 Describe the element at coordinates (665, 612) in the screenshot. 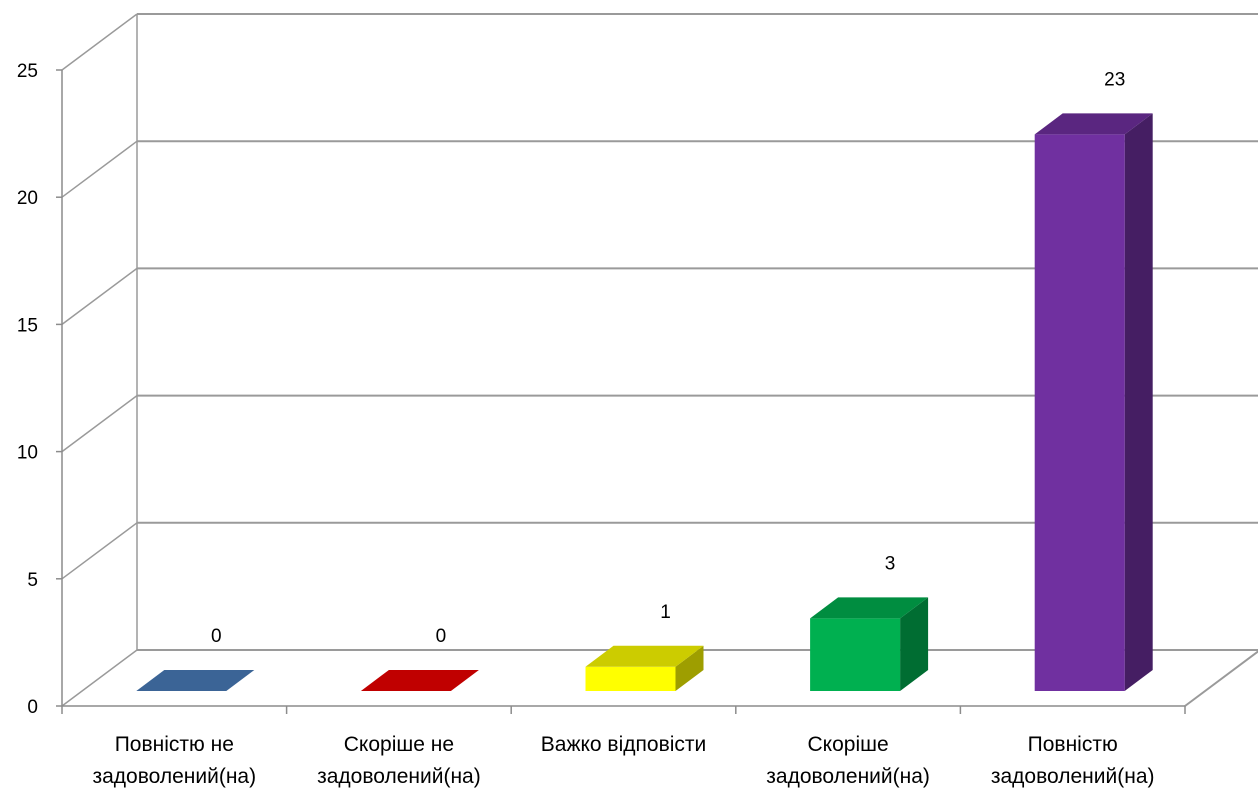

I see `data-label: 1` at that location.